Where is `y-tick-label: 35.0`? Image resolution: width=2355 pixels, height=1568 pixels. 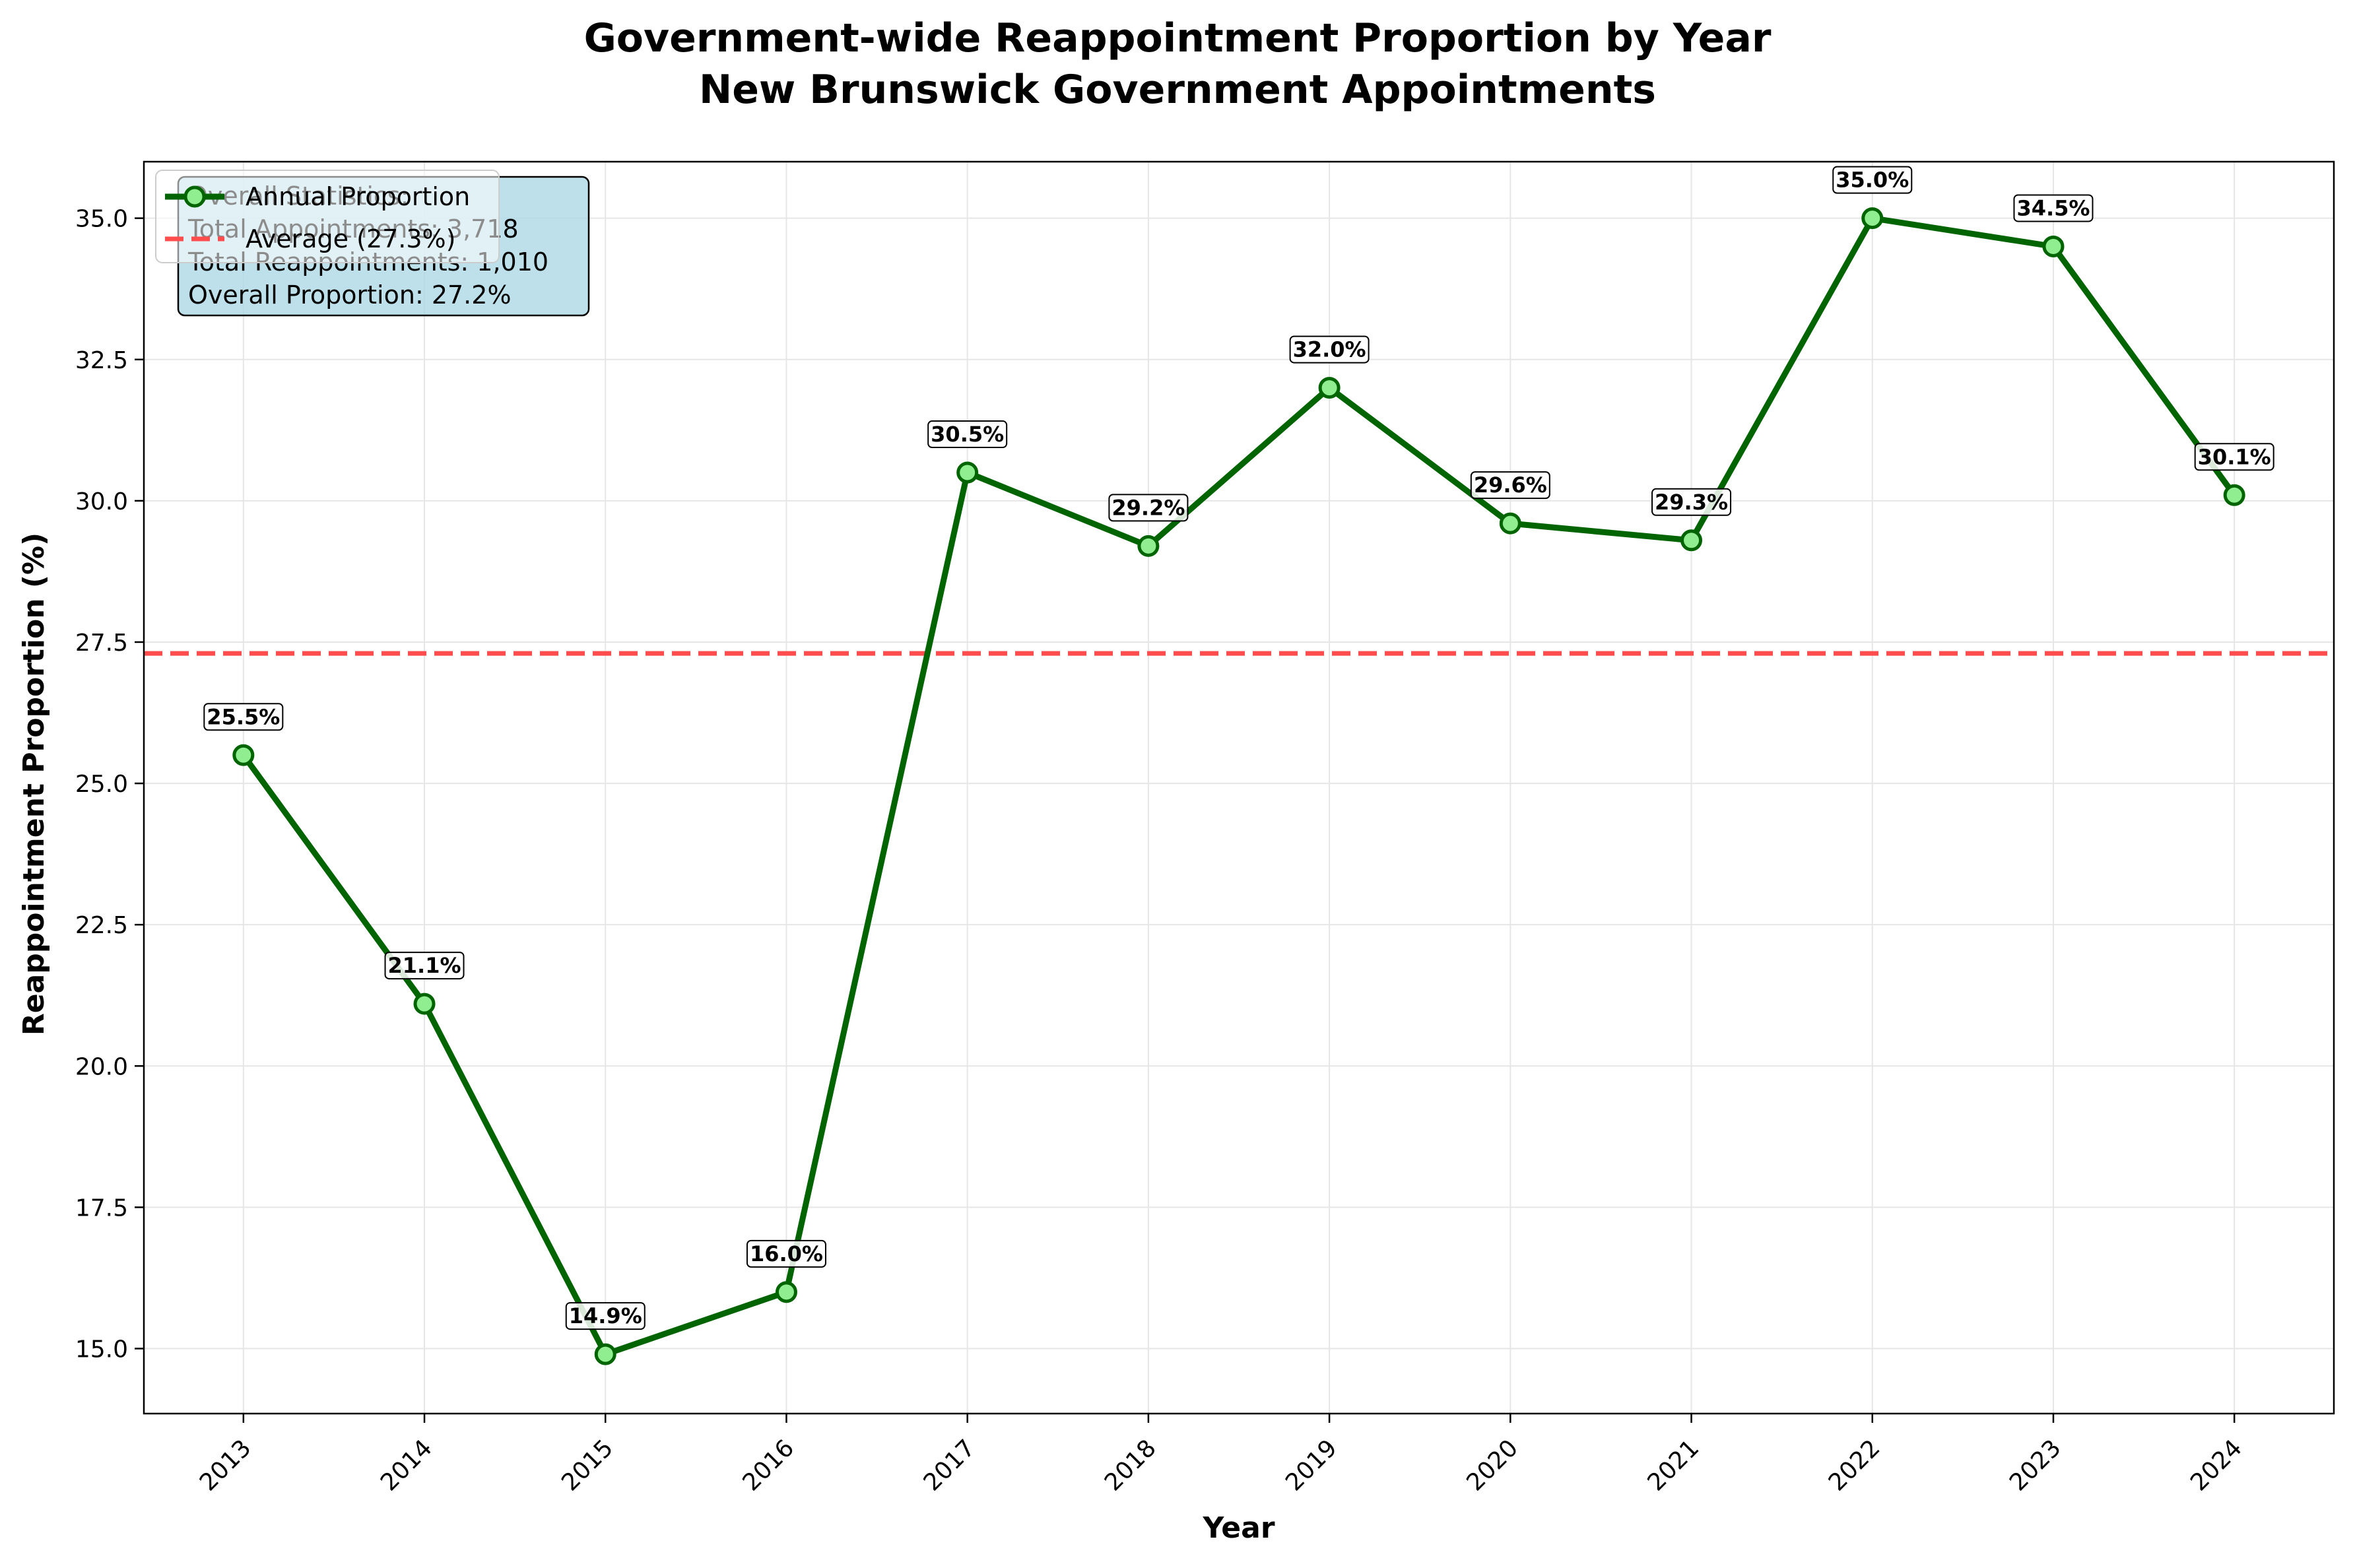
y-tick-label: 35.0 is located at coordinates (101, 219).